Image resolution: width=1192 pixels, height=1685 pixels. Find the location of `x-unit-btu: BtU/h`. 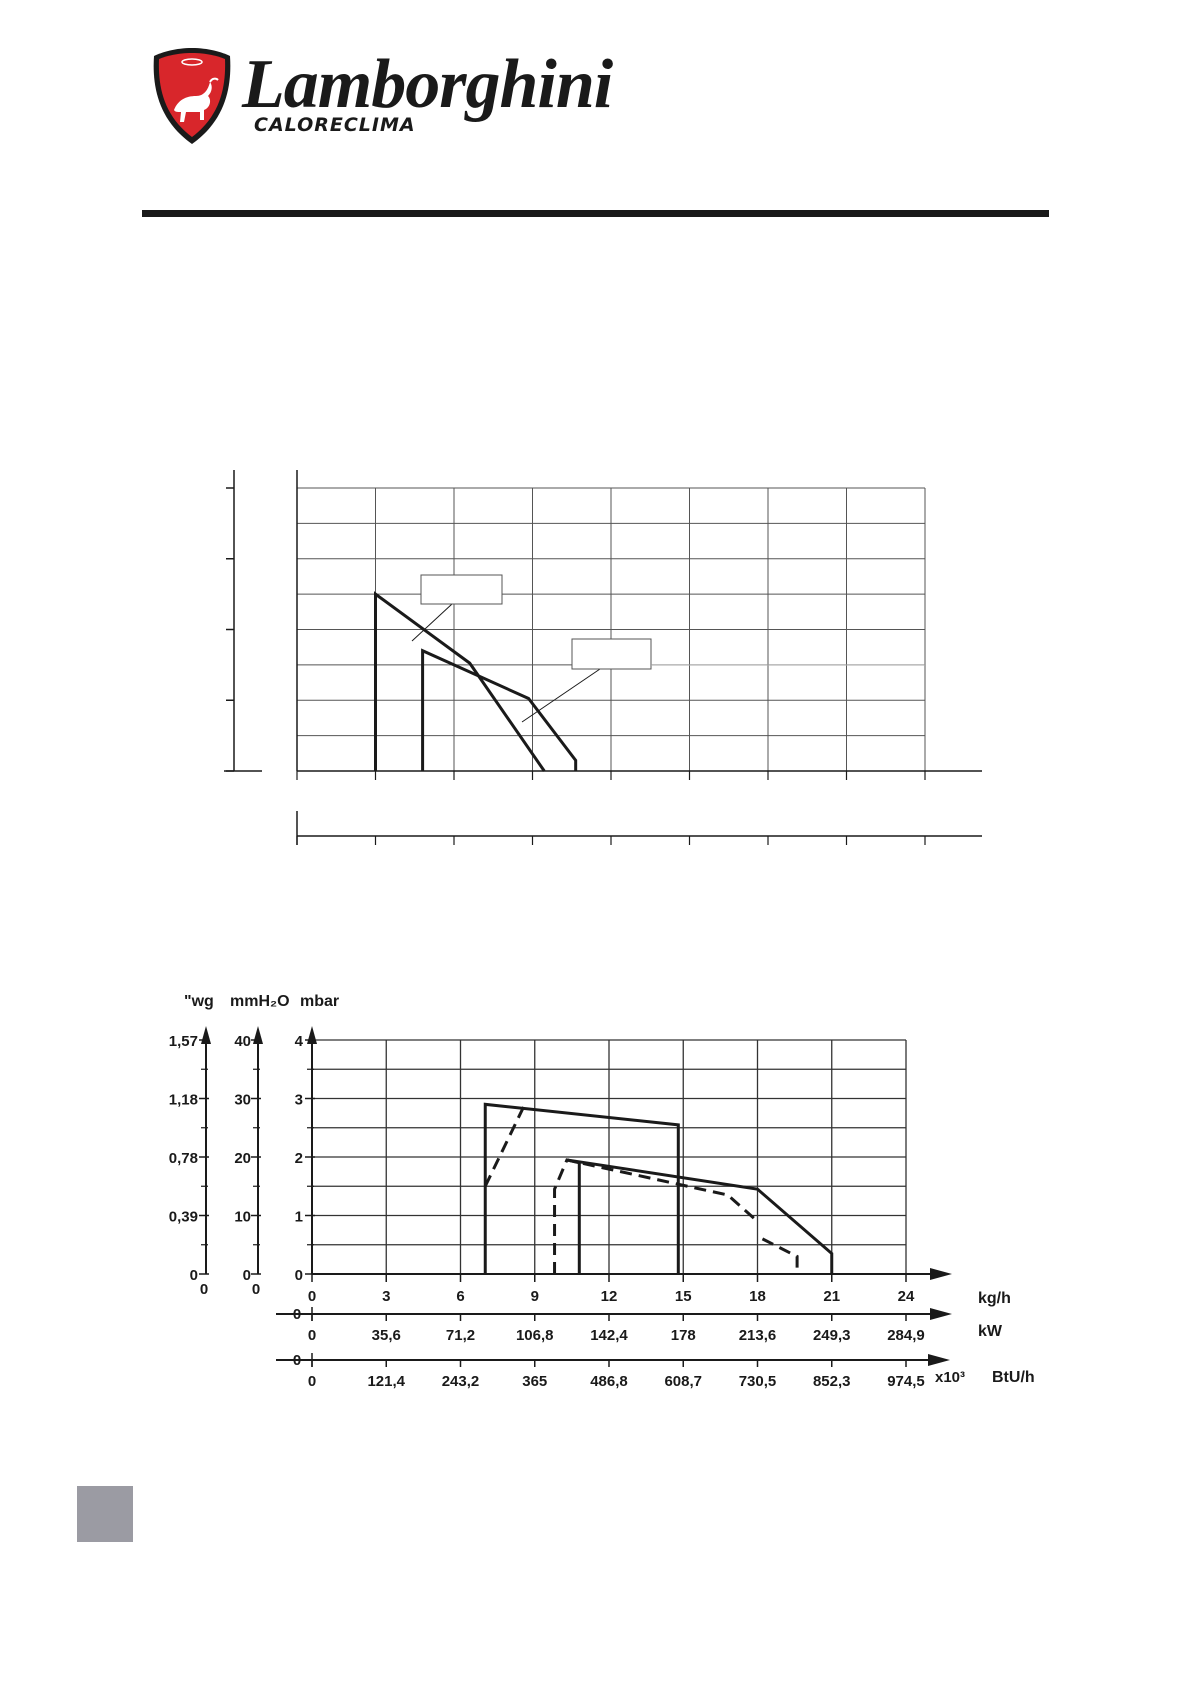

x-unit-btu: BtU/h is located at coordinates (1013, 1377).